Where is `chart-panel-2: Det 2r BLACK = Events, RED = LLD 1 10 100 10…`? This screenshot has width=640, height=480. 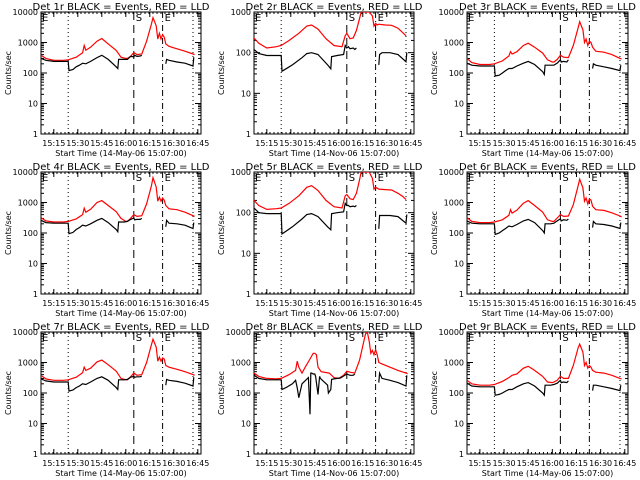
chart-panel-2: Det 2r BLACK = Events, RED = LLD 1 10 100 10… is located at coordinates (320, 80).